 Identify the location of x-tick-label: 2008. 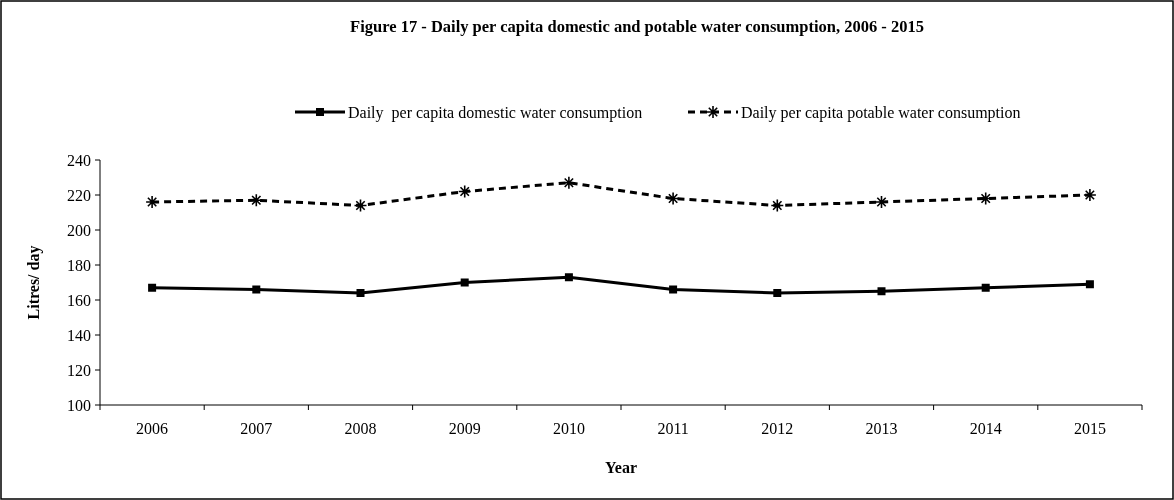
(360, 428).